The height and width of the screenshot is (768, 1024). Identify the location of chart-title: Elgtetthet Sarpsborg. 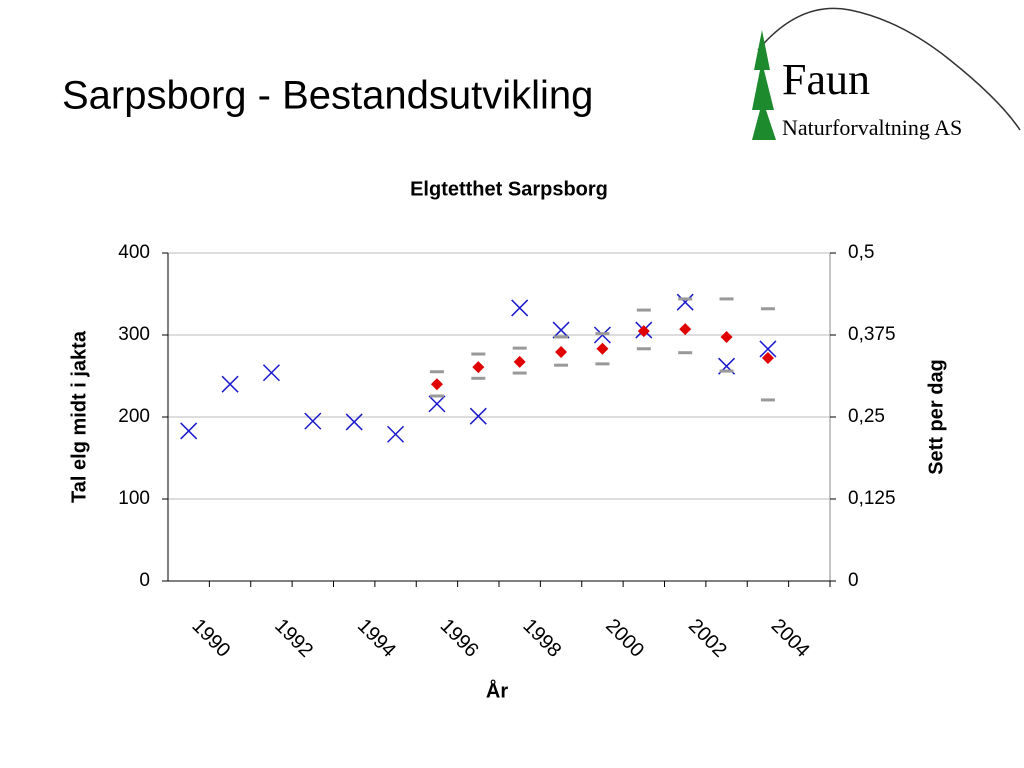
(509, 189).